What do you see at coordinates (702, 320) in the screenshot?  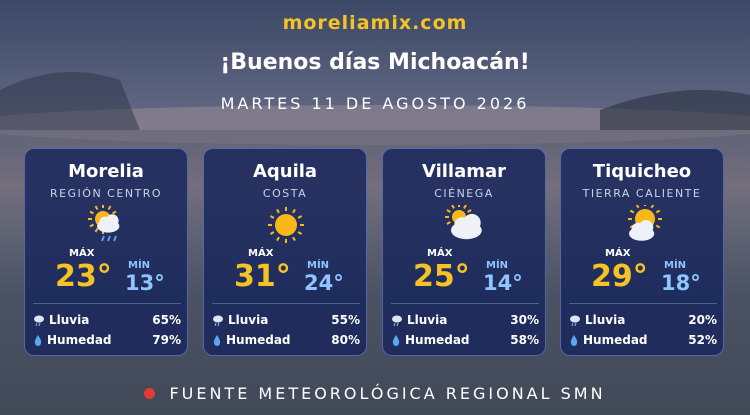 I see `rain-value: 20%` at bounding box center [702, 320].